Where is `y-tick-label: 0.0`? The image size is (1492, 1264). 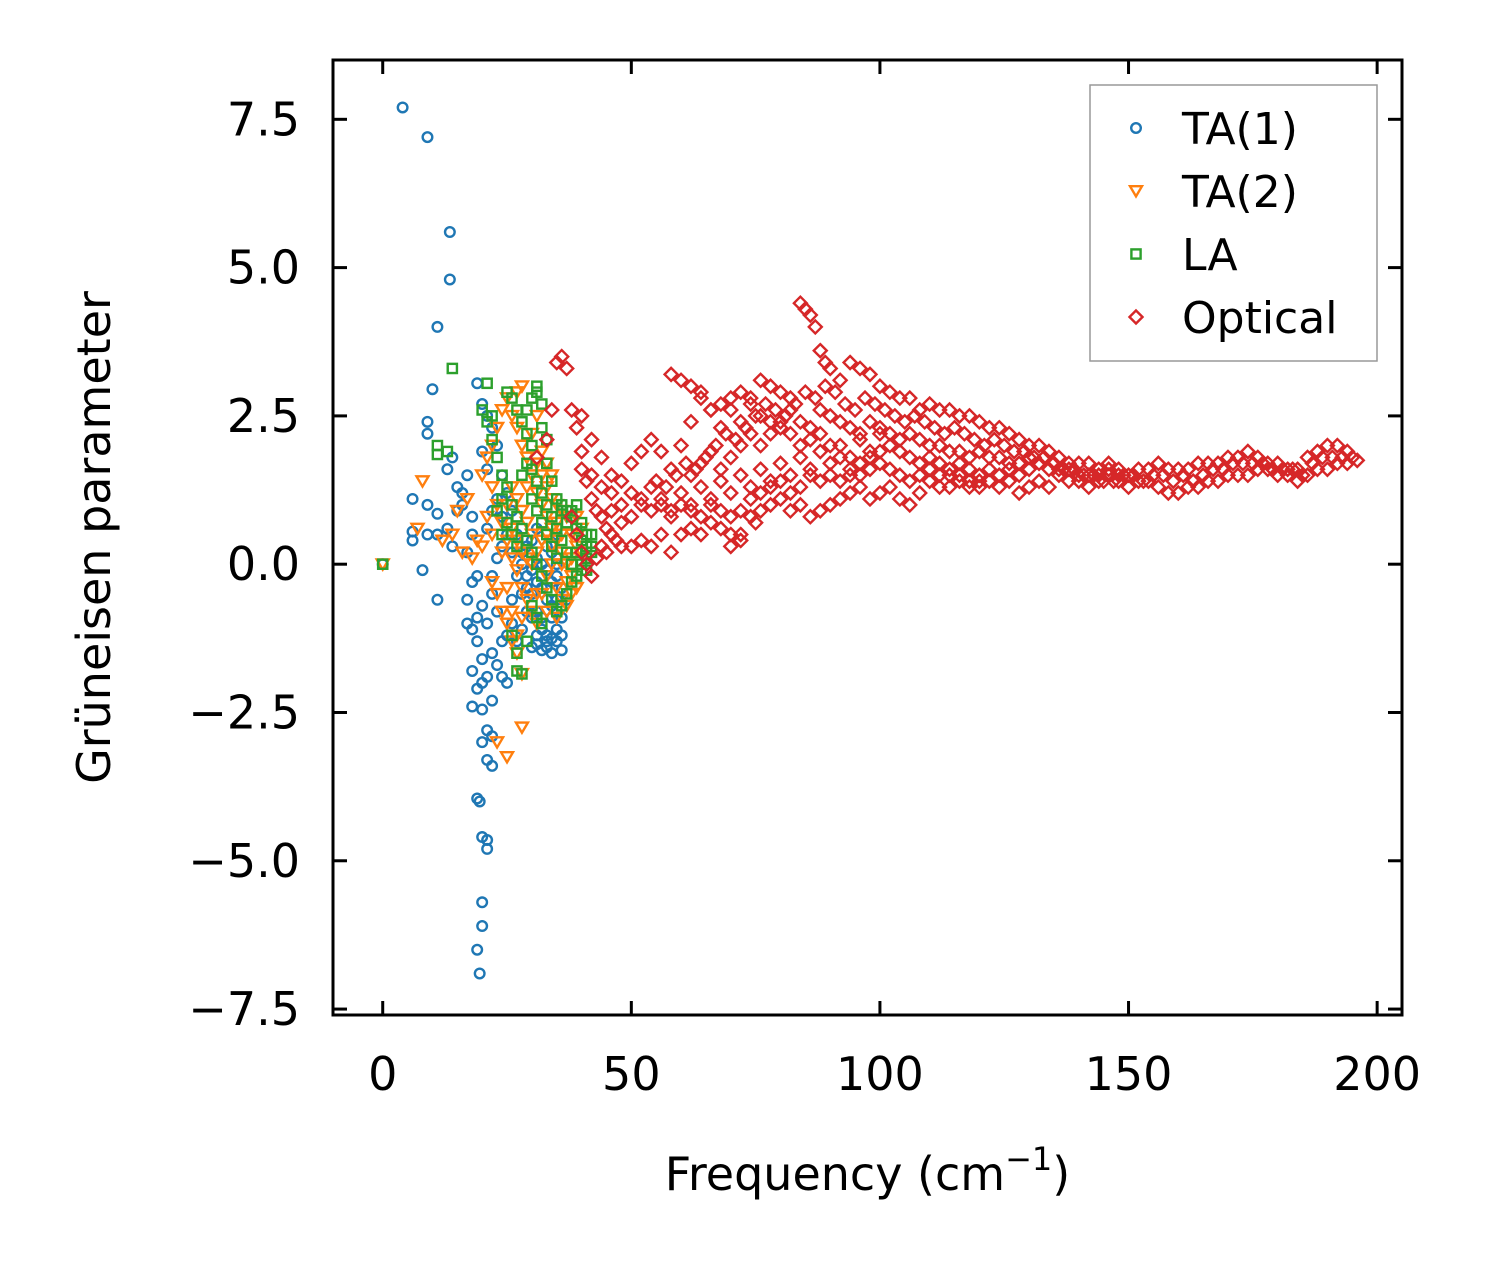 y-tick-label: 0.0 is located at coordinates (263, 564).